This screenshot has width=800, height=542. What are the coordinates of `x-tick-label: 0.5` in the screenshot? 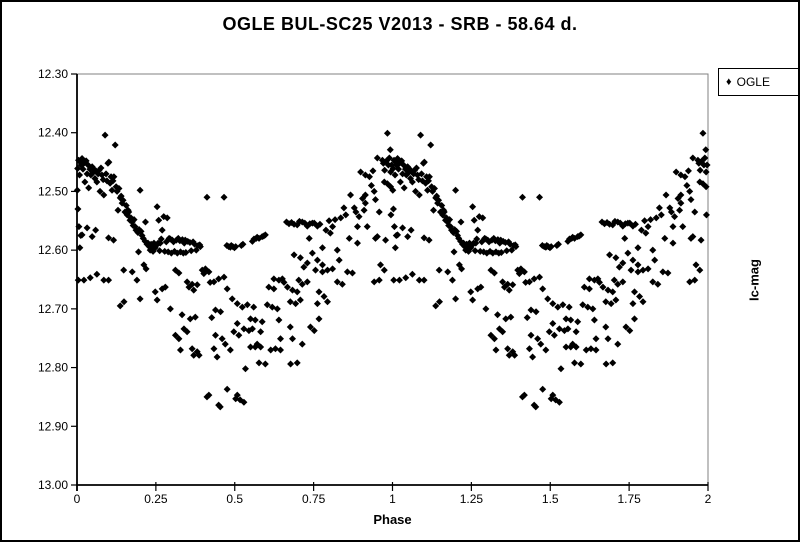 It's located at (234, 499).